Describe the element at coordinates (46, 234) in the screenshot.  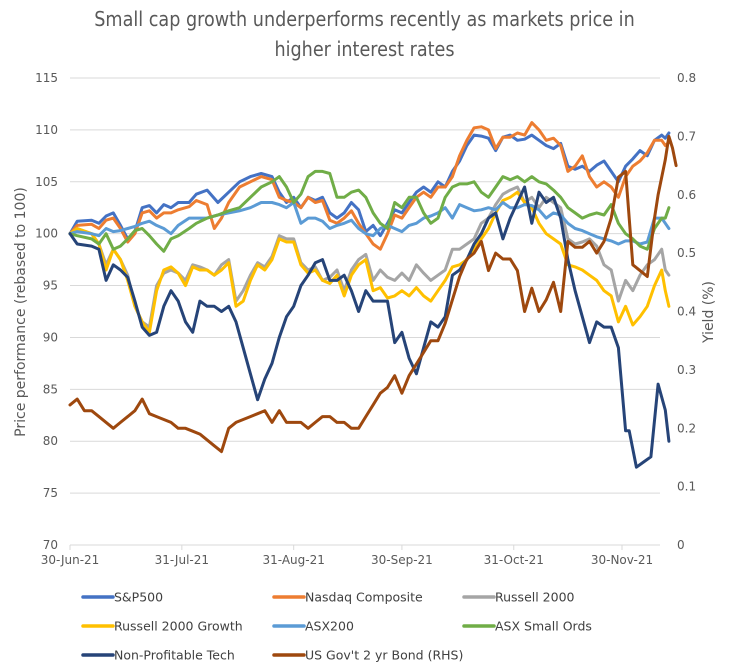
I see `y-tick-label: 100` at that location.